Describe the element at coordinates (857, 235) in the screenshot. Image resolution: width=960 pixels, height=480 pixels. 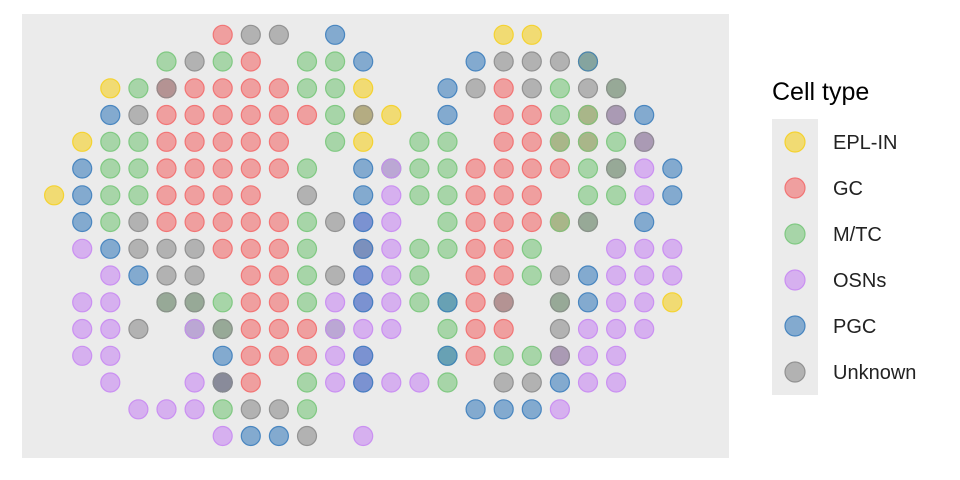
I see `legend-label-m-tc: M/TC` at that location.